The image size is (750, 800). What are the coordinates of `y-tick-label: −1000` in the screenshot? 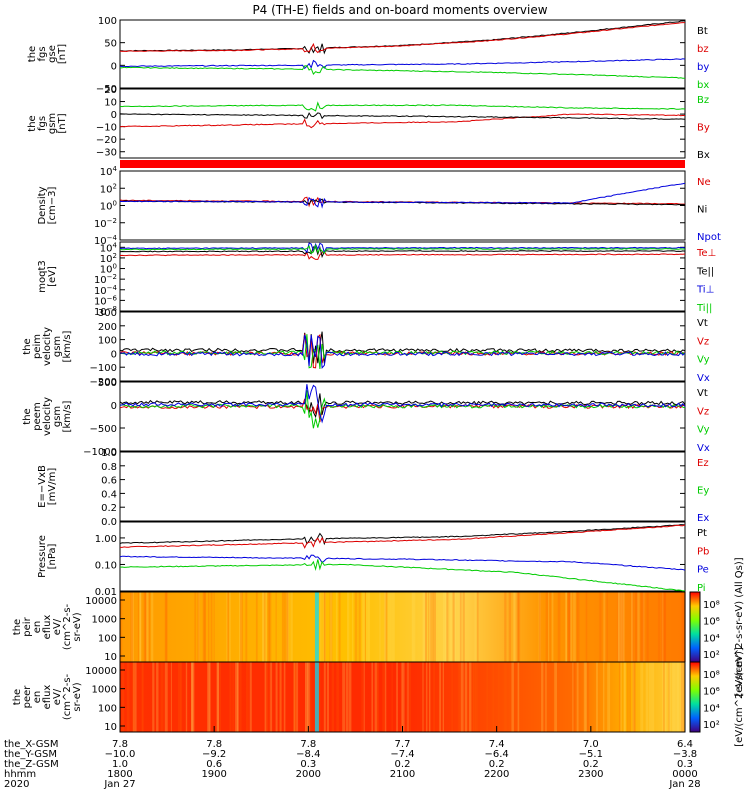 It's located at (100, 452).